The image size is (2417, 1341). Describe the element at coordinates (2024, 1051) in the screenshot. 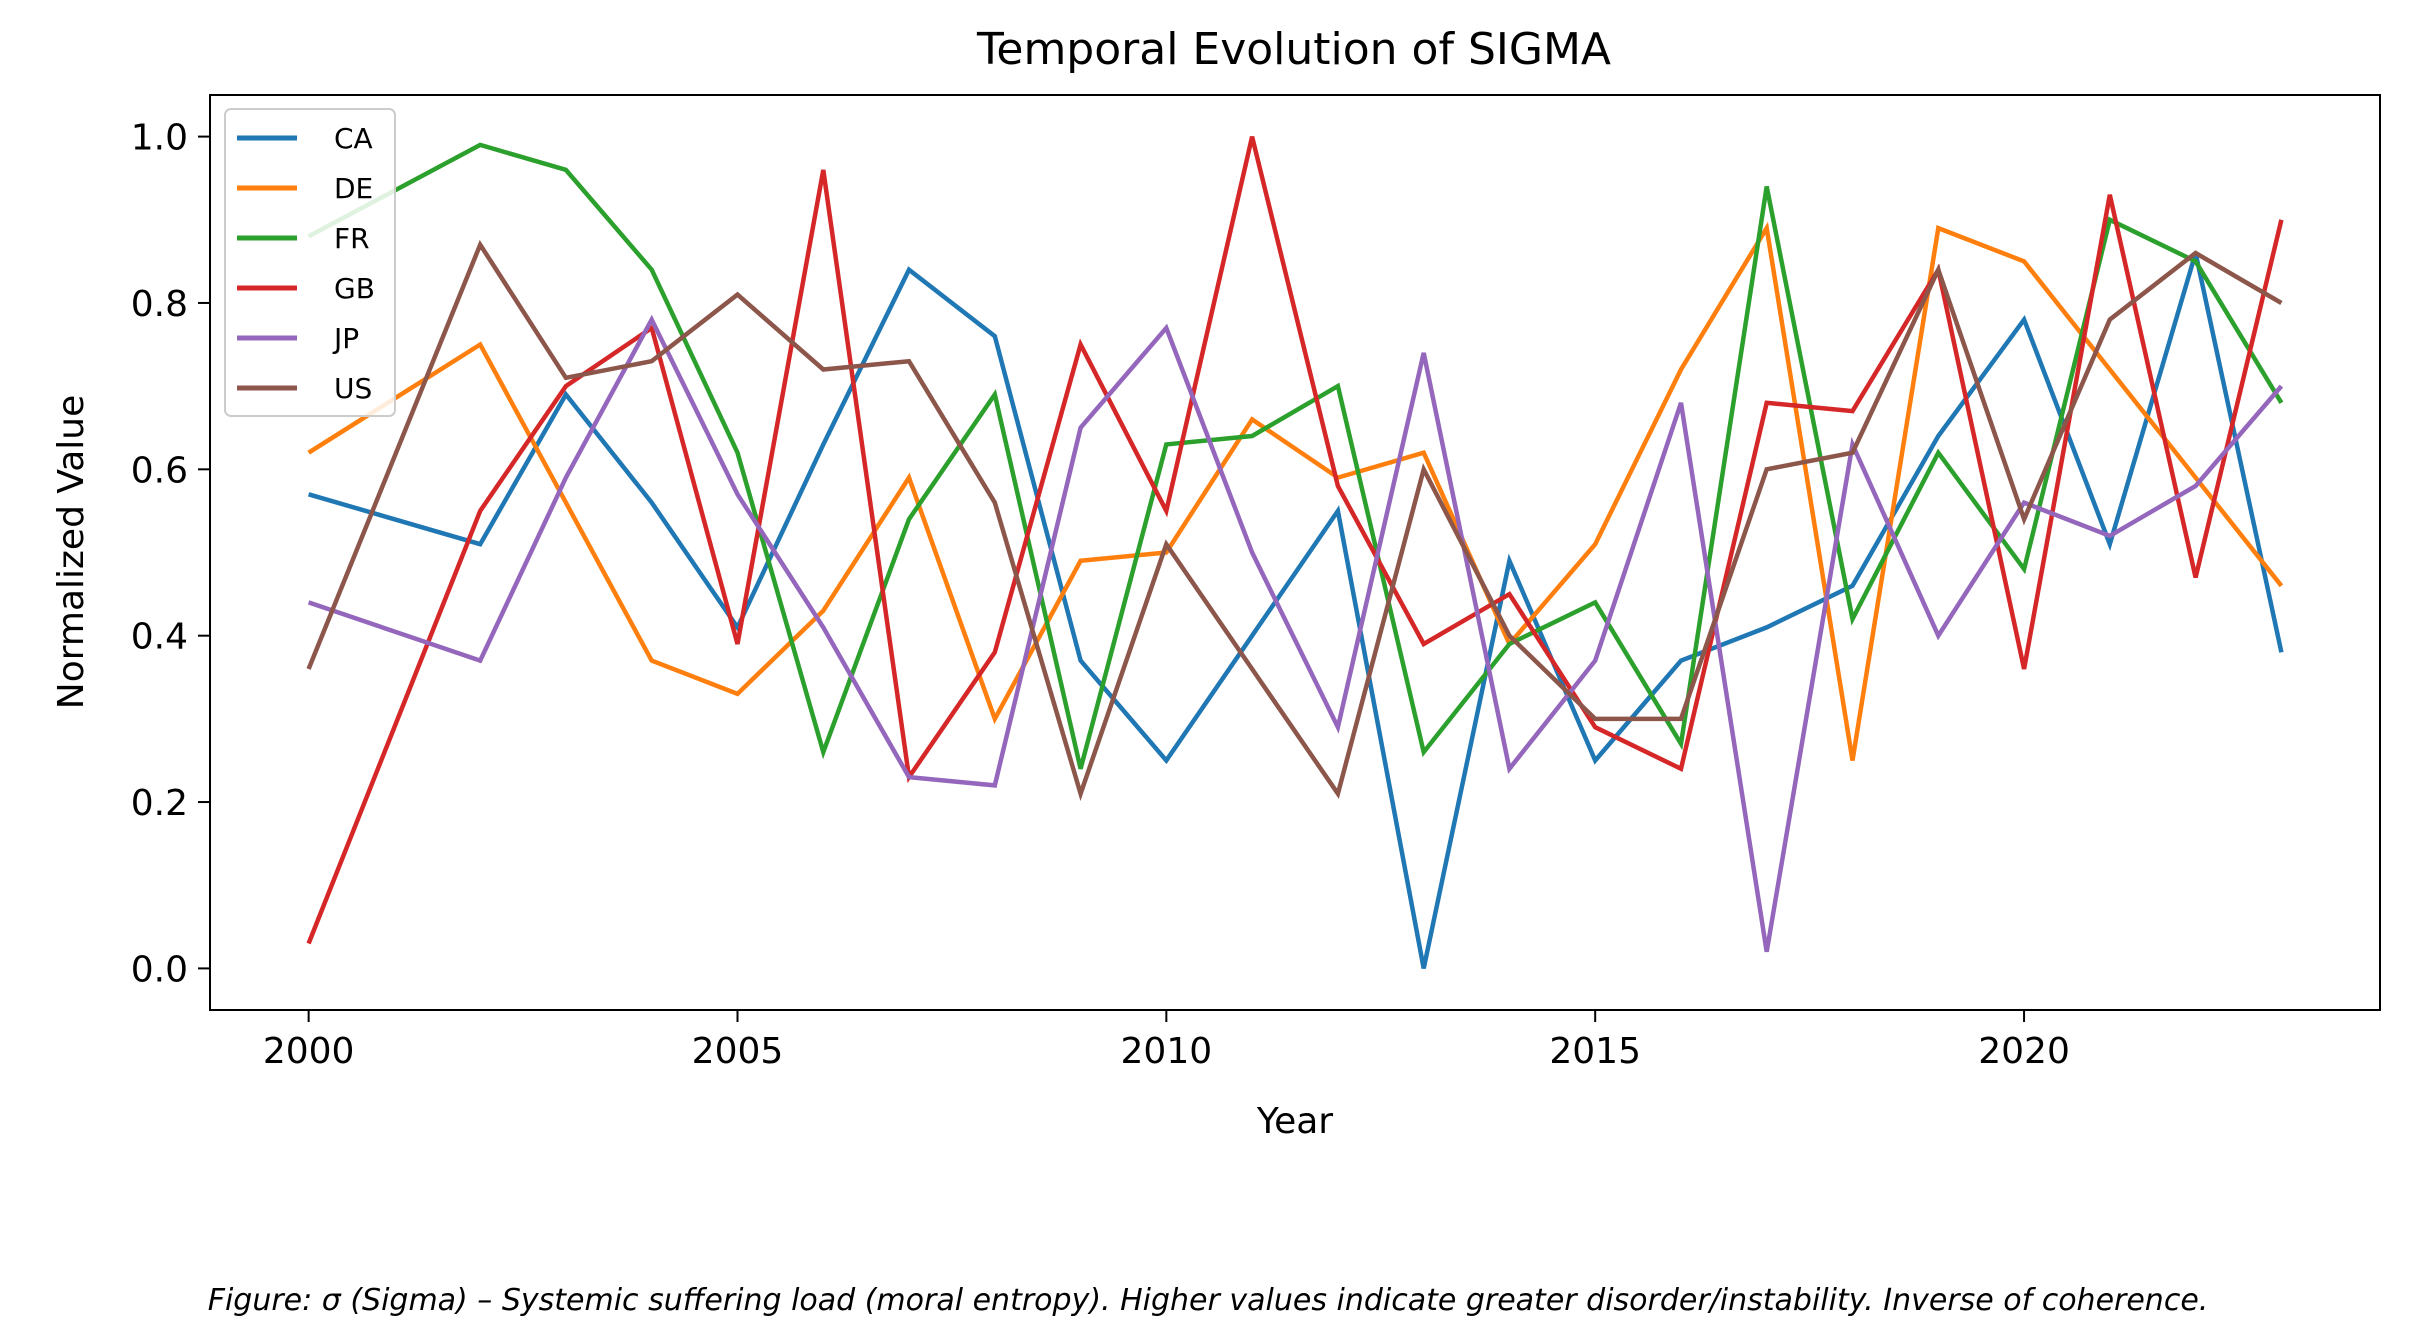

I see `x-tick-label: 2020` at that location.